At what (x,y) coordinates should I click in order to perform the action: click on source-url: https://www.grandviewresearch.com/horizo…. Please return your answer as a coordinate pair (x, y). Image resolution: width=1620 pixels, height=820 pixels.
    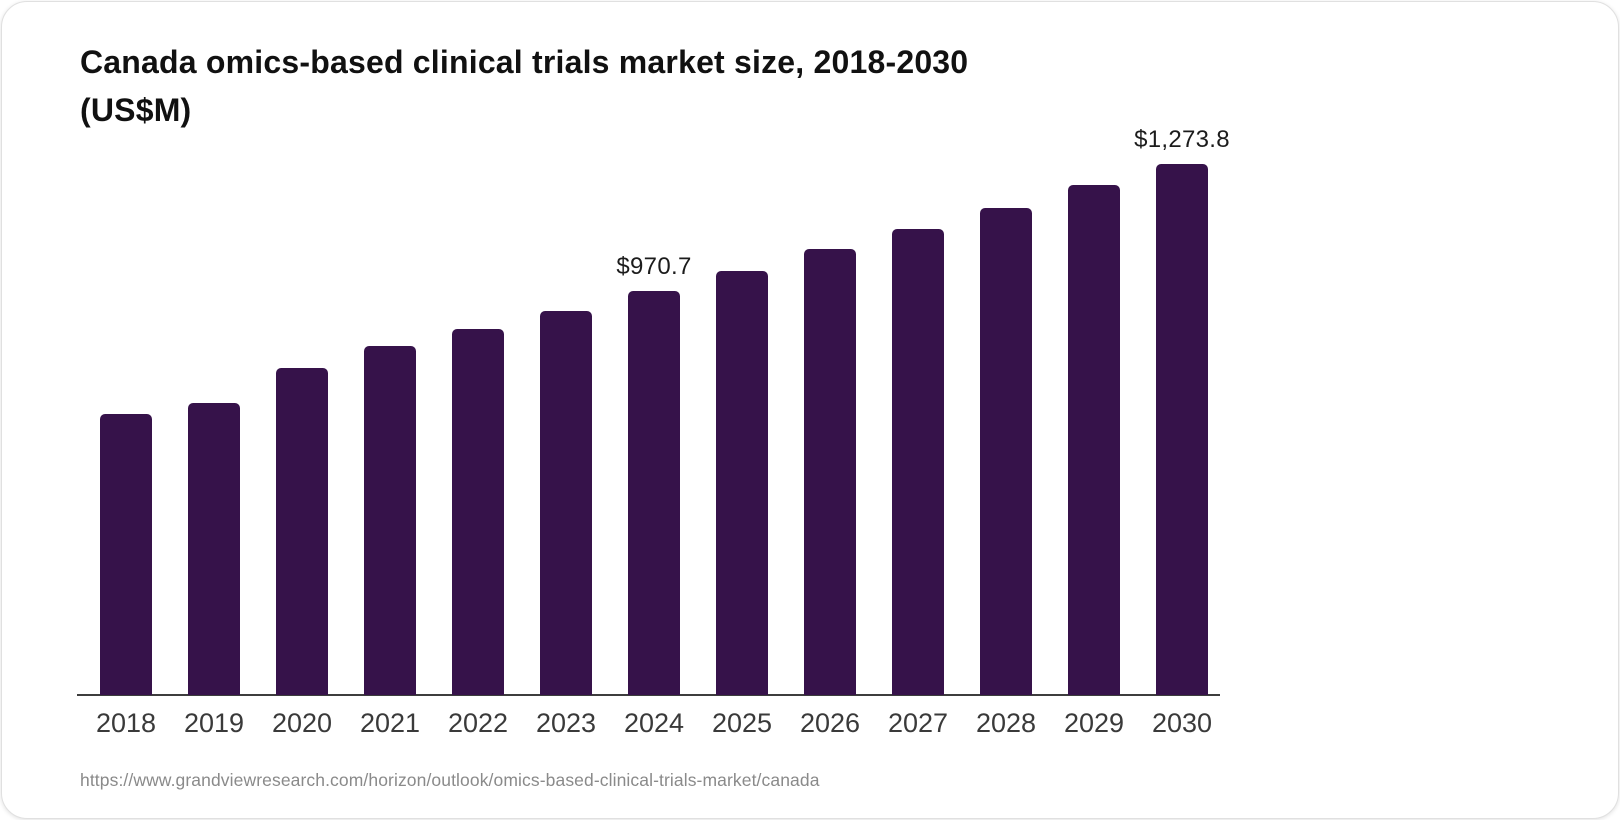
    Looking at the image, I should click on (450, 780).